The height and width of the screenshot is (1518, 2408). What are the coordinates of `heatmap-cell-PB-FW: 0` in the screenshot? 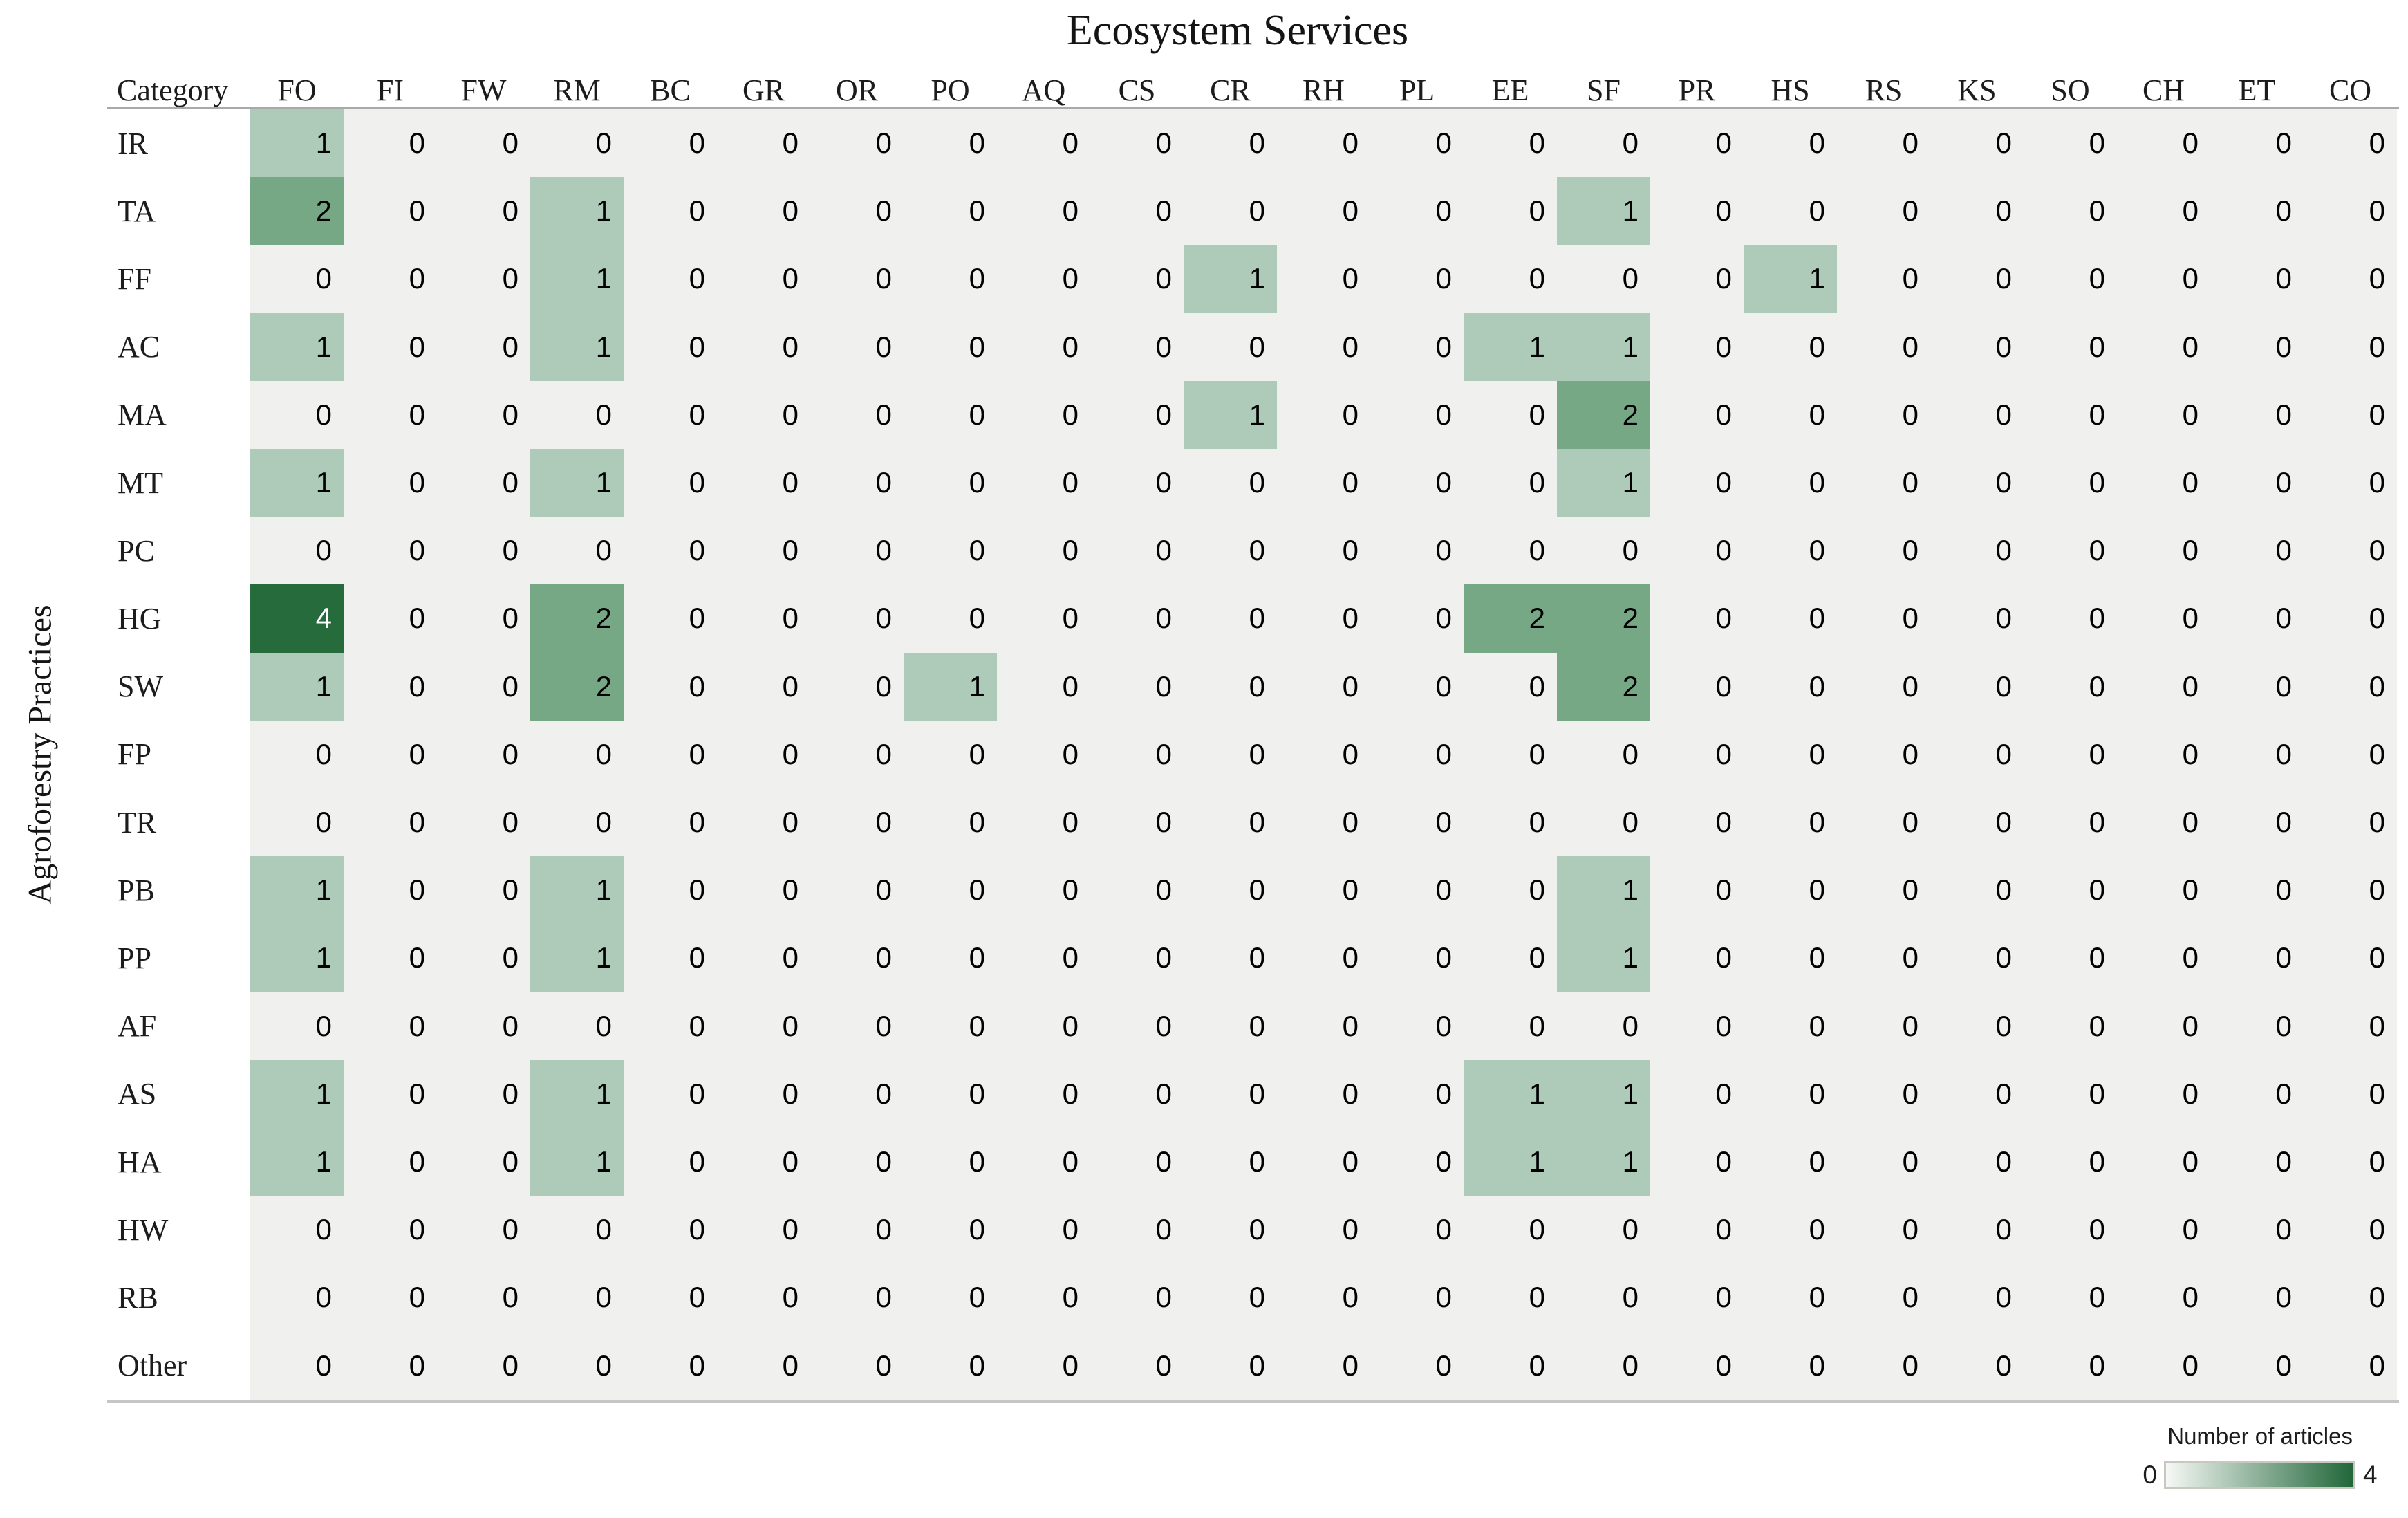 It's located at (483, 890).